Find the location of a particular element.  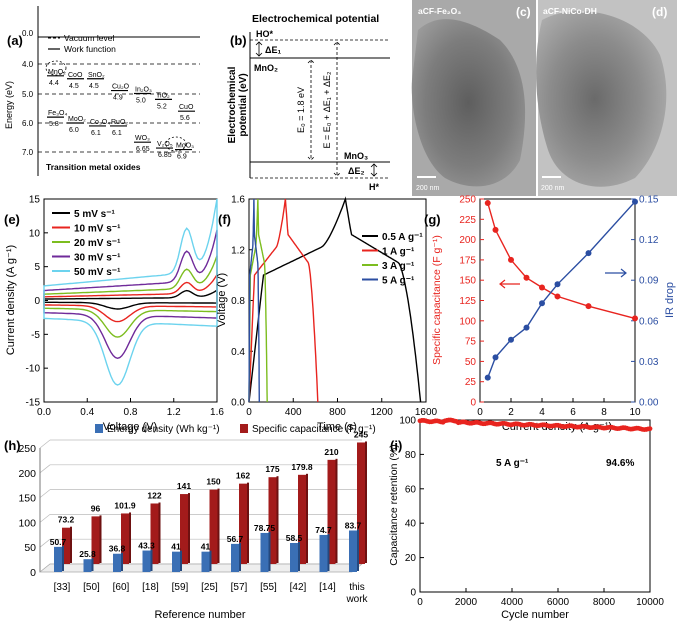

panel-i-curves is located at coordinates (535, 425).